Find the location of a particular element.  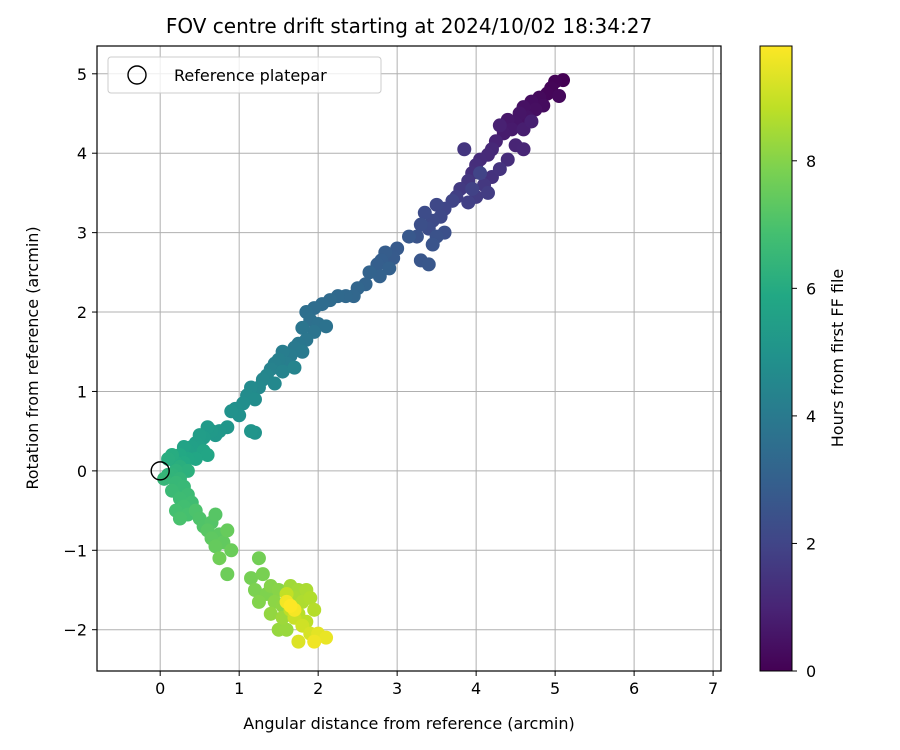

y-tick-label: −1 is located at coordinates (75, 550).